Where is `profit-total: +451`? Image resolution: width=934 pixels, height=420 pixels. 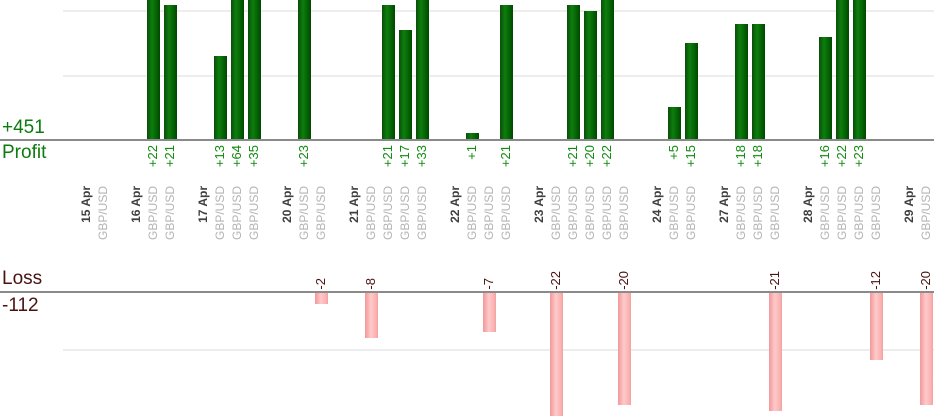
profit-total: +451 is located at coordinates (23, 127).